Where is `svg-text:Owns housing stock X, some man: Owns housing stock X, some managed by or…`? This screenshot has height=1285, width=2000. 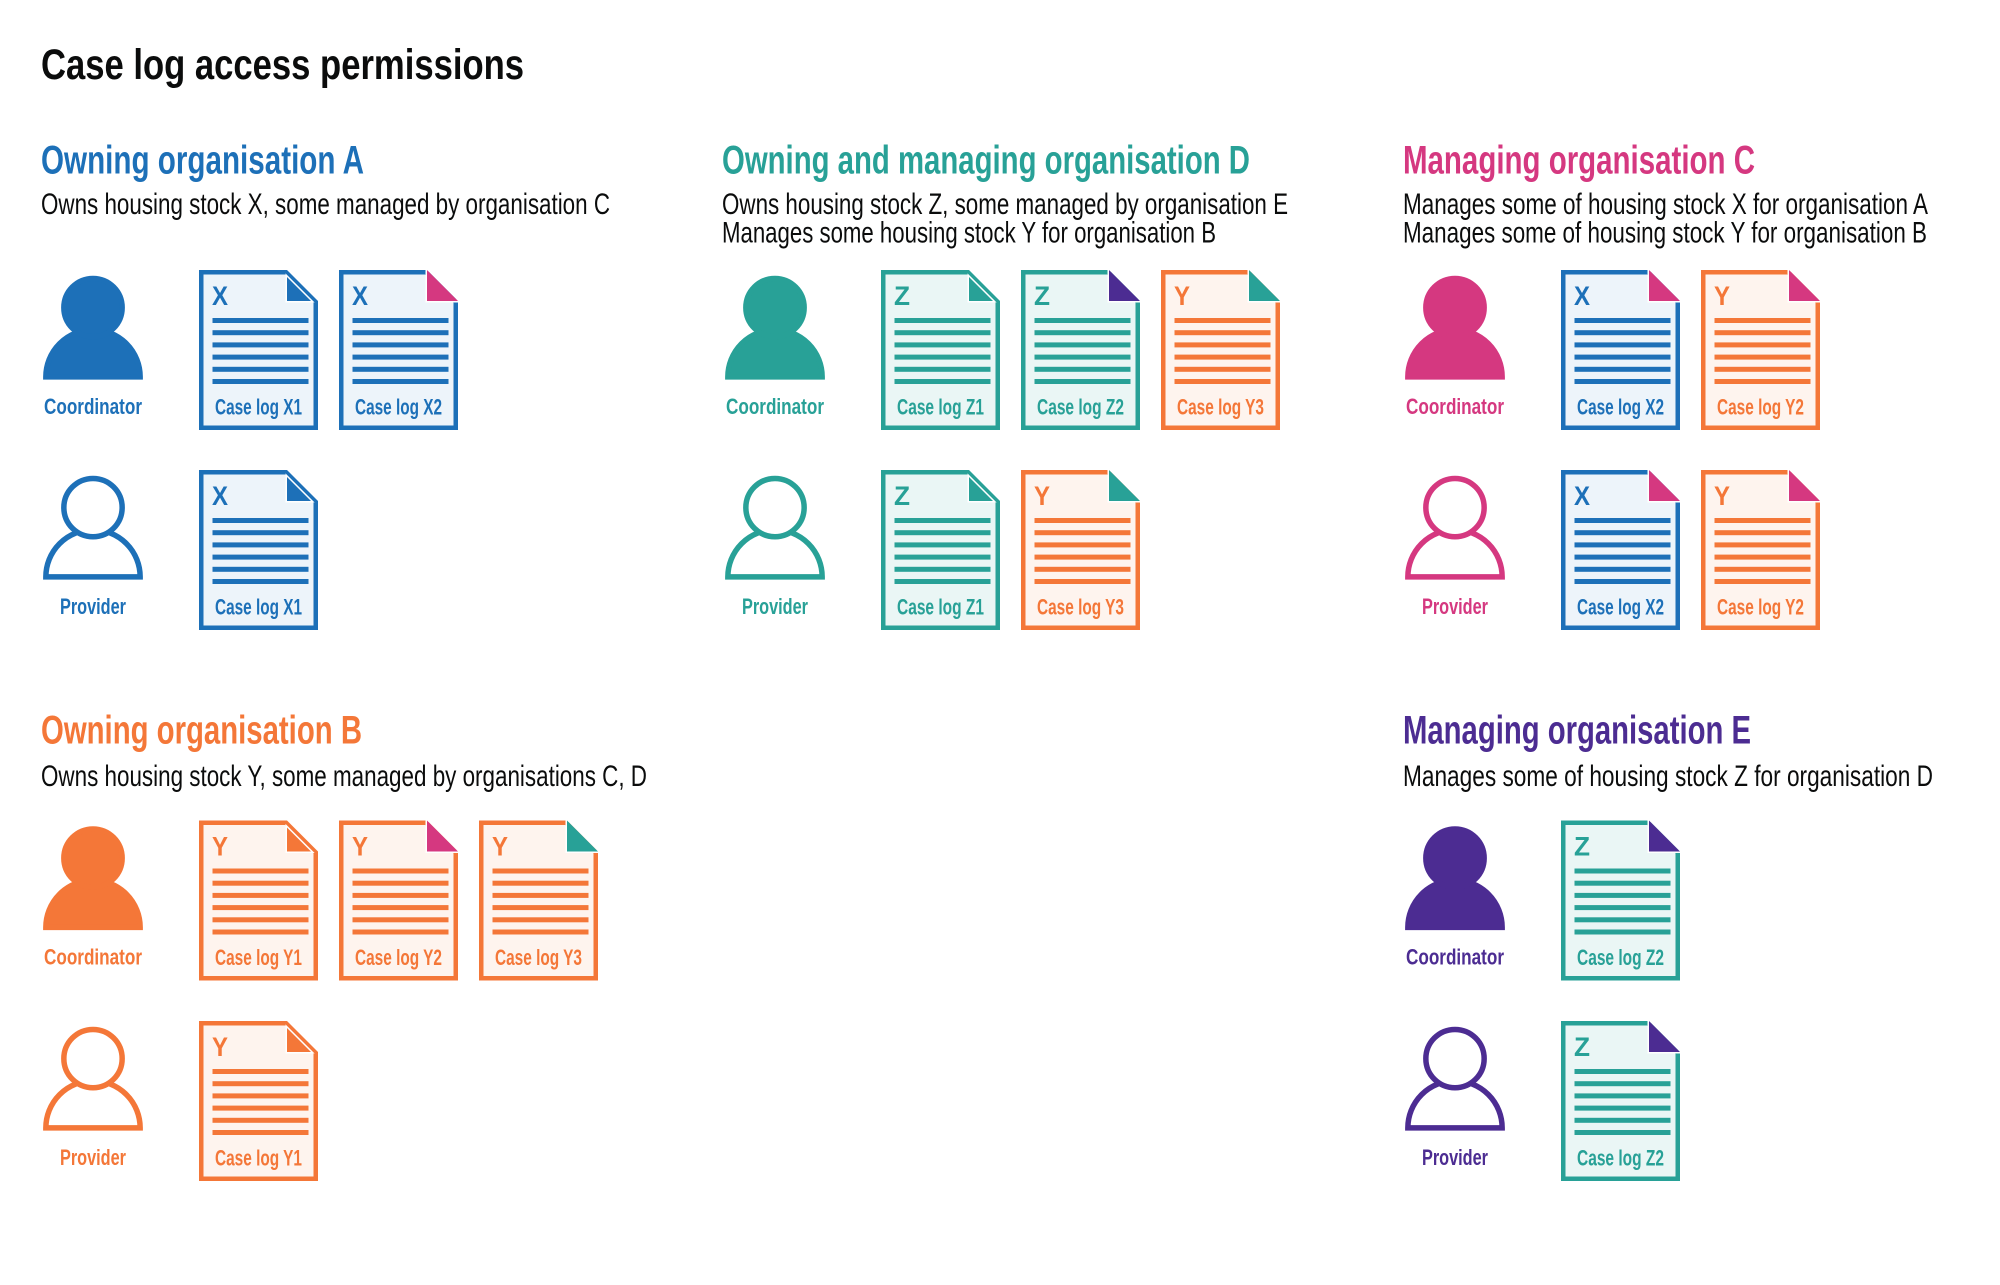
svg-text:Owns housing stock X, some man: Owns housing stock X, some managed by or… is located at coordinates (325, 204).